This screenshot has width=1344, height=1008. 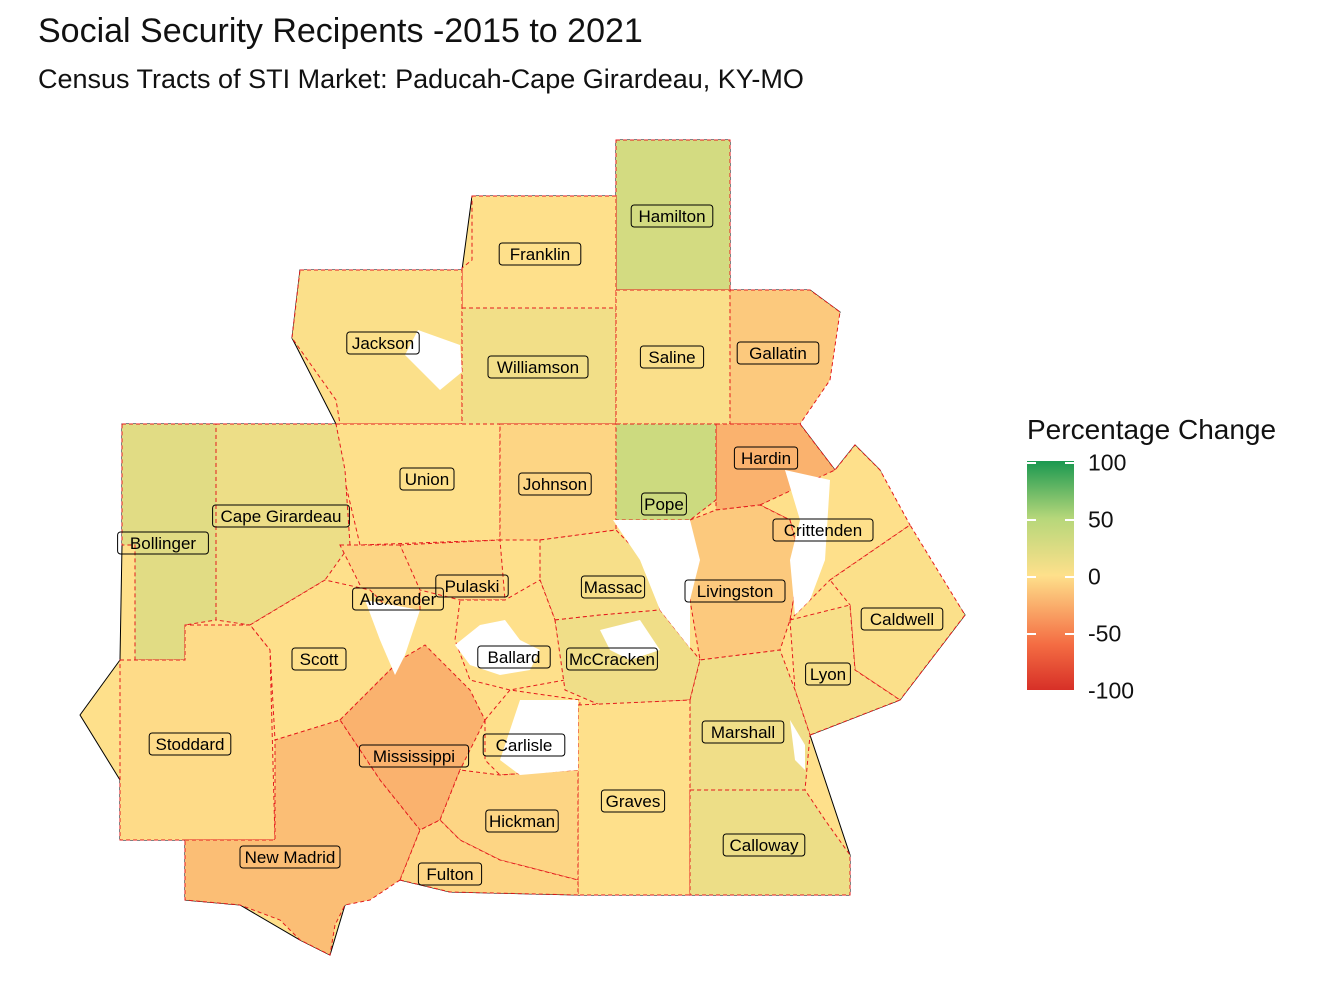 I want to click on county-label-text: Crittenden, so click(x=823, y=530).